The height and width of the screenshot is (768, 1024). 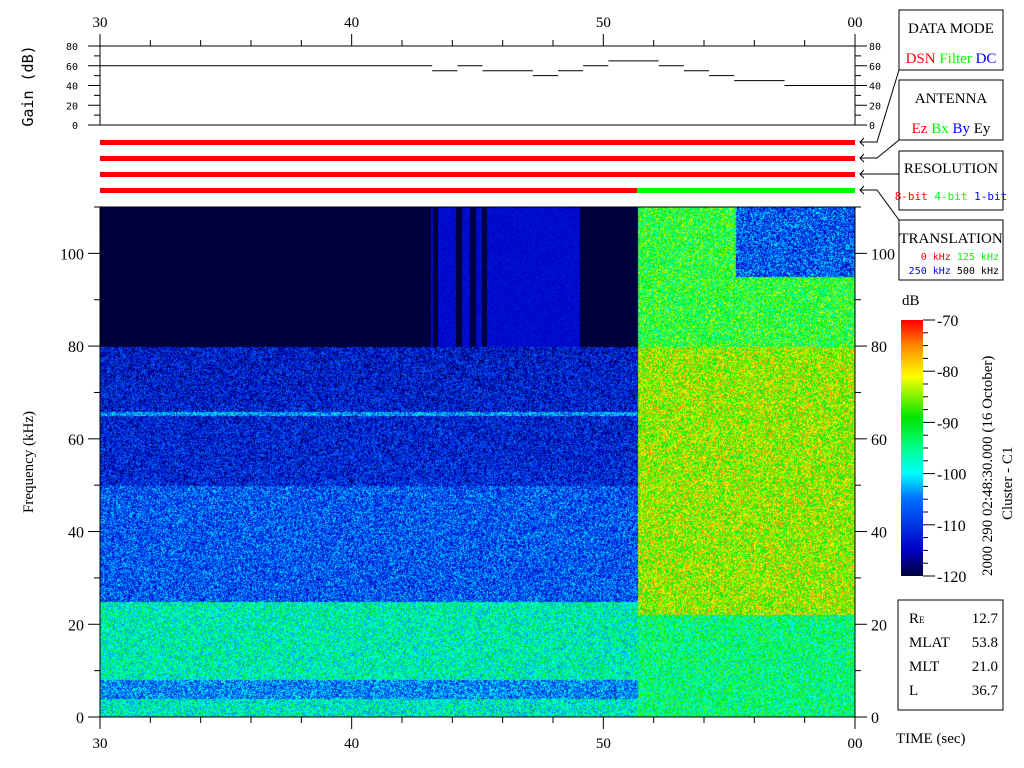 I want to click on legend-item: Bx, so click(x=938, y=129).